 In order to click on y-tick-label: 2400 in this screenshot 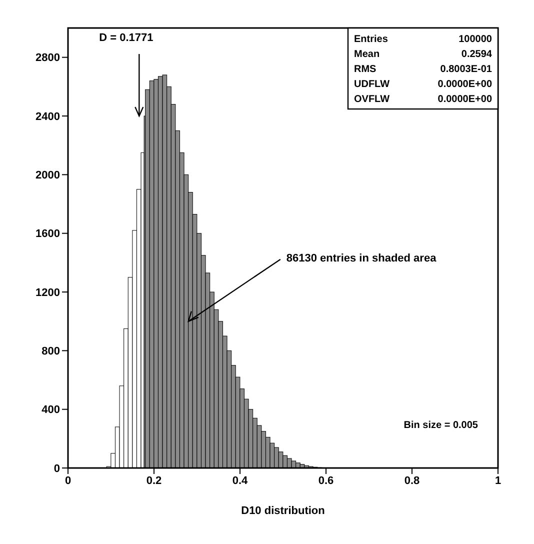, I will do `click(48, 116)`.